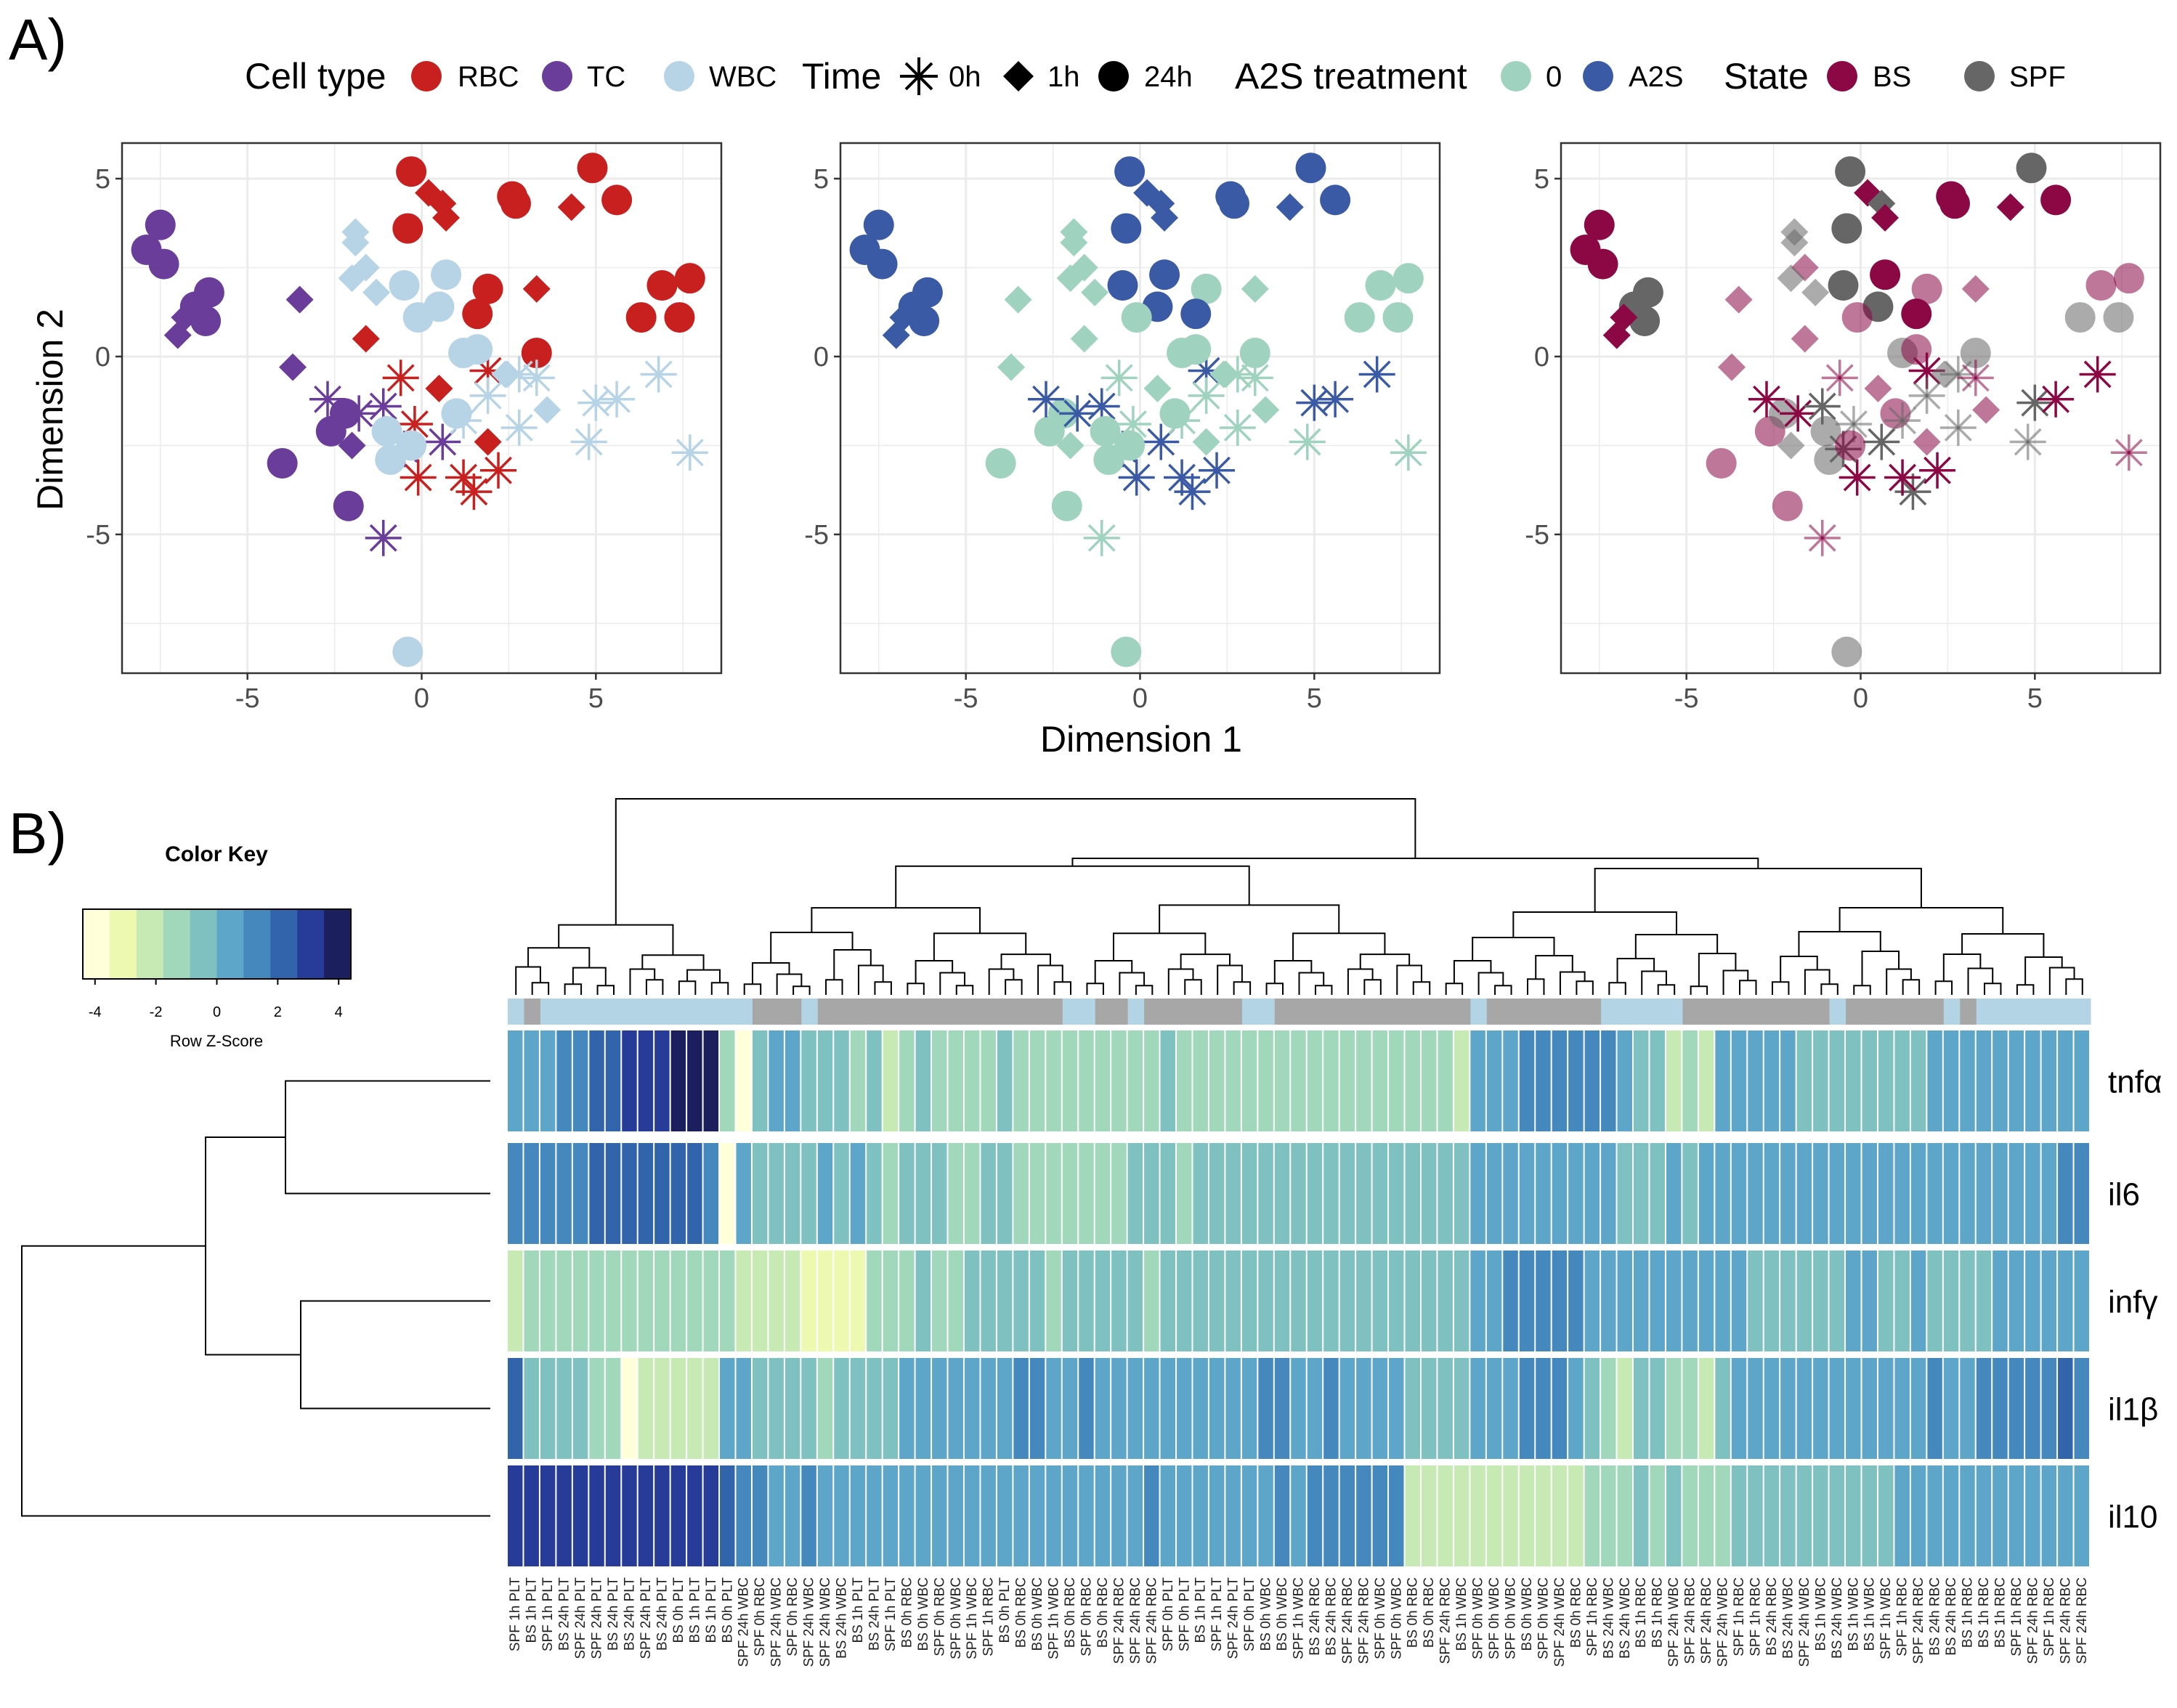 The width and height of the screenshot is (2177, 1708). Describe the element at coordinates (2135, 1300) in the screenshot. I see `row-labels: tnfα il6 infγ il1β il10` at that location.